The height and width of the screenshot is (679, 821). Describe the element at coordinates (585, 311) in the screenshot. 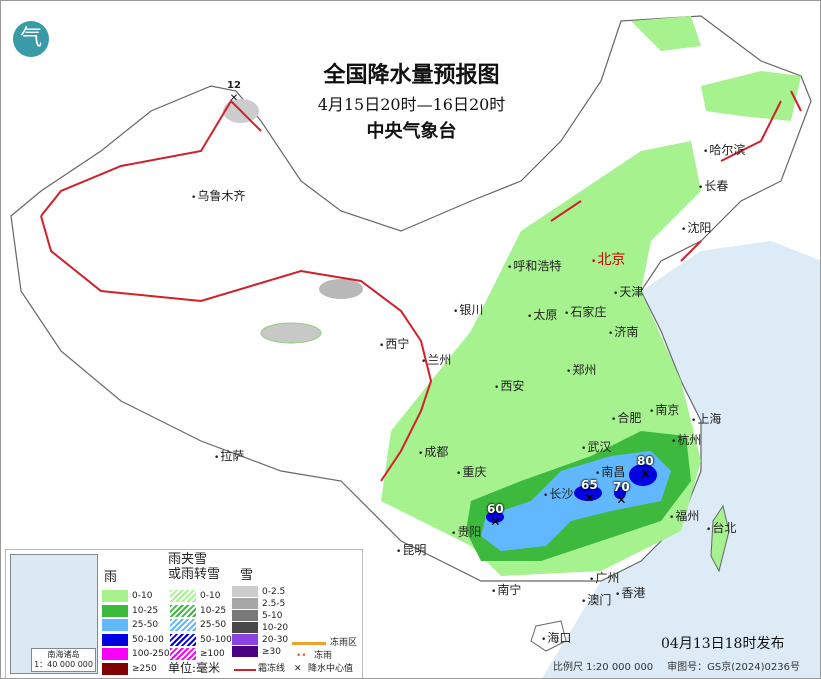

I see `city-label: 石家庄` at that location.